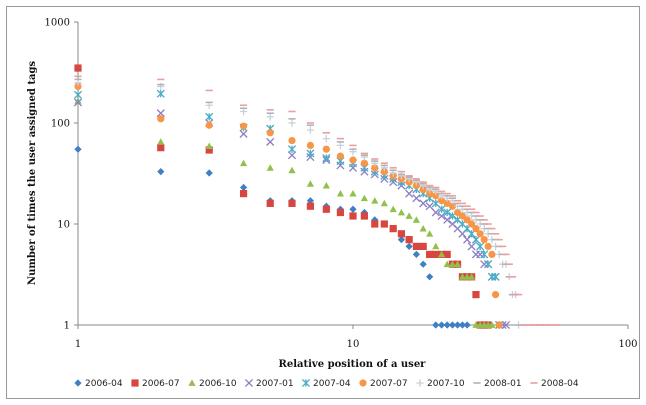 The width and height of the screenshot is (646, 405). I want to click on legend-item: 2007-07, so click(383, 384).